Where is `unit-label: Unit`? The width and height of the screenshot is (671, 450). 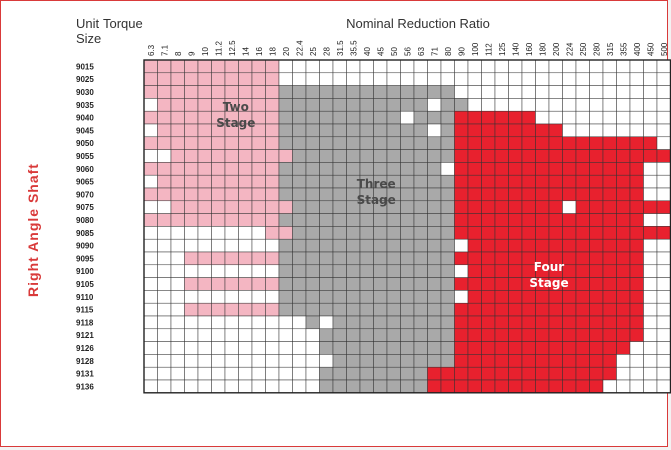
unit-label: Unit is located at coordinates (88, 23).